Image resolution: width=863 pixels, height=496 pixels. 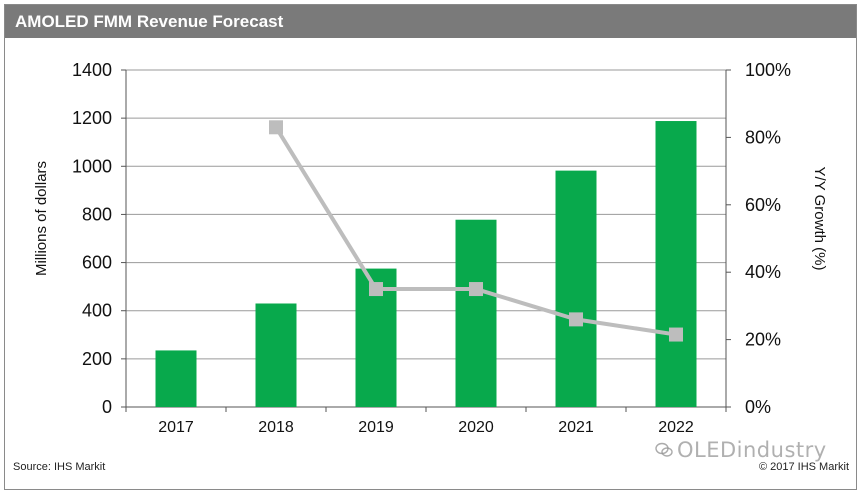 I want to click on y2-tick-label: 40%, so click(x=763, y=272).